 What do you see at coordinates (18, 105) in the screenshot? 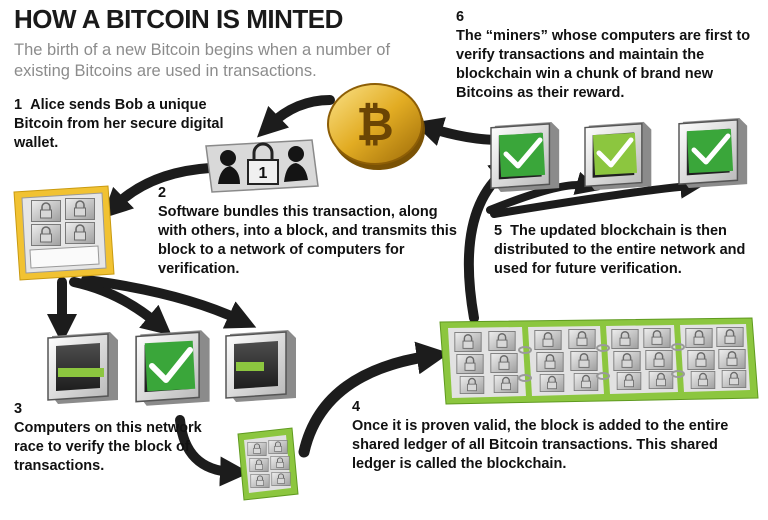
I see `step-number: 1` at bounding box center [18, 105].